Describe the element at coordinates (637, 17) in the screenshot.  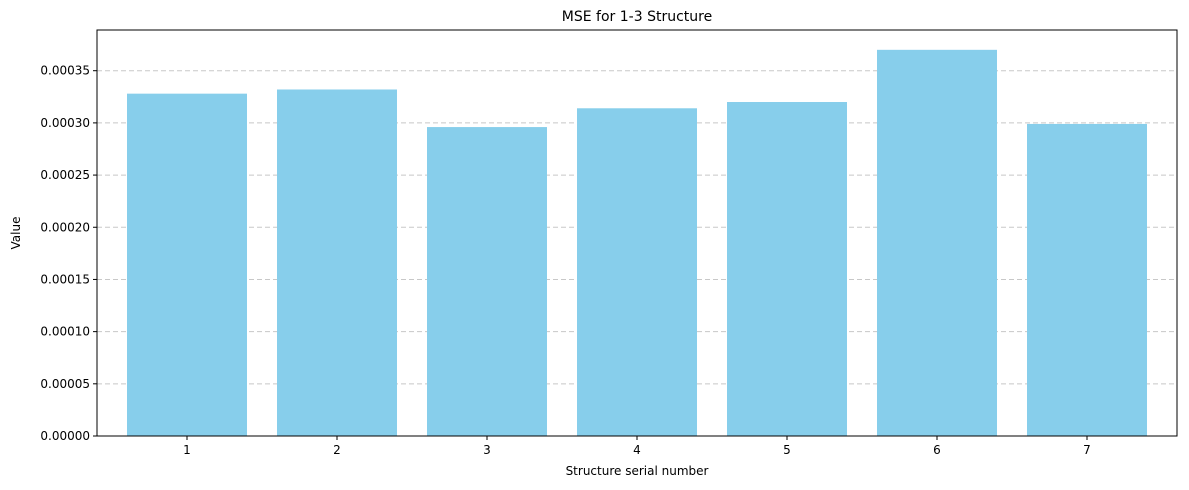
I see `chart-title: MSE for 1-3 Structure` at that location.